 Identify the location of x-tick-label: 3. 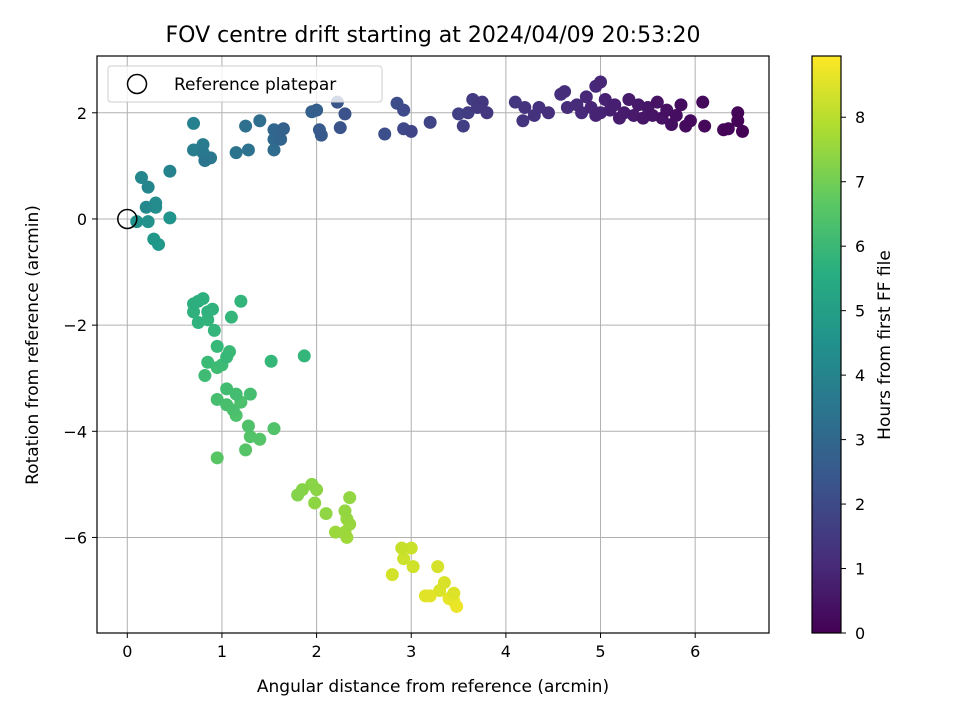
(411, 651).